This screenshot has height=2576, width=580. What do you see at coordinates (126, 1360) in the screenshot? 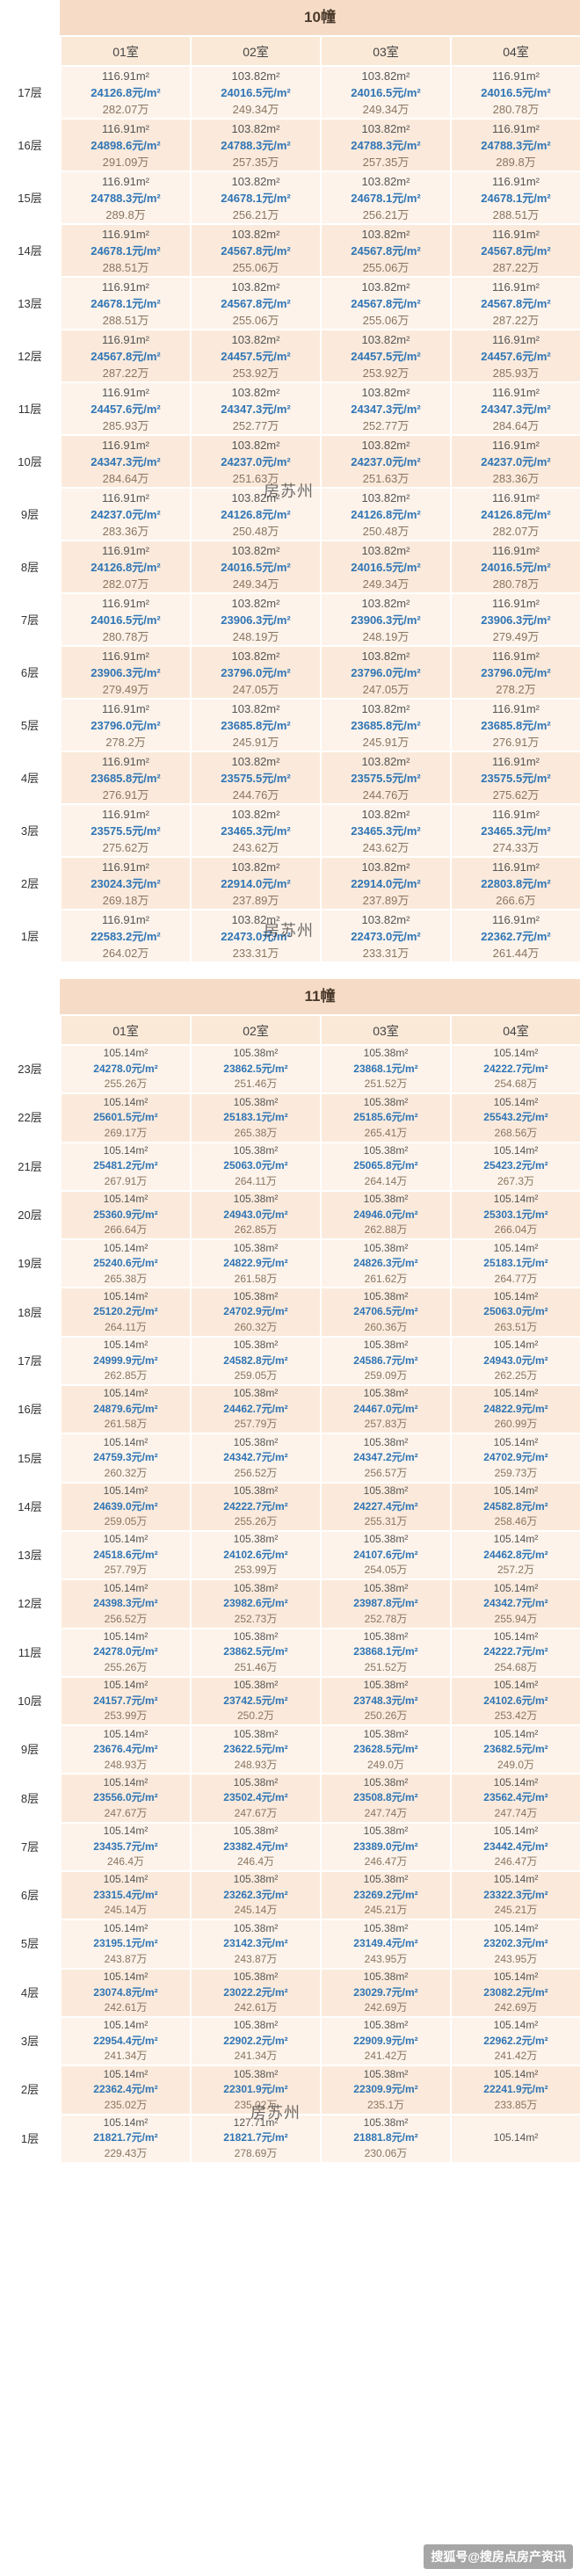
I see `unit-price: 24999.9元/m²` at bounding box center [126, 1360].